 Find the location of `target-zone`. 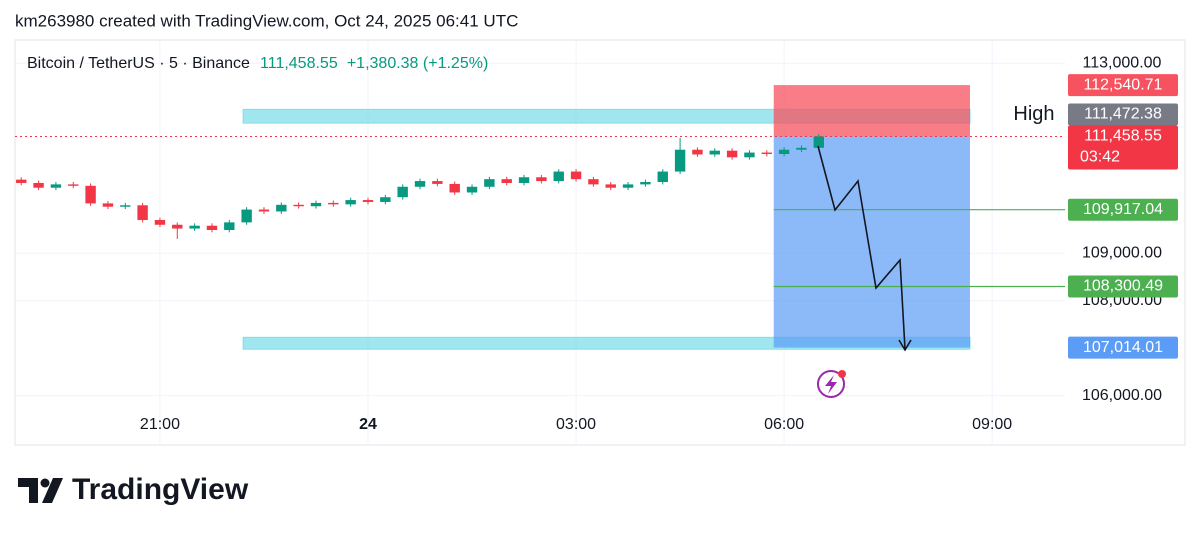

target-zone is located at coordinates (871, 242).